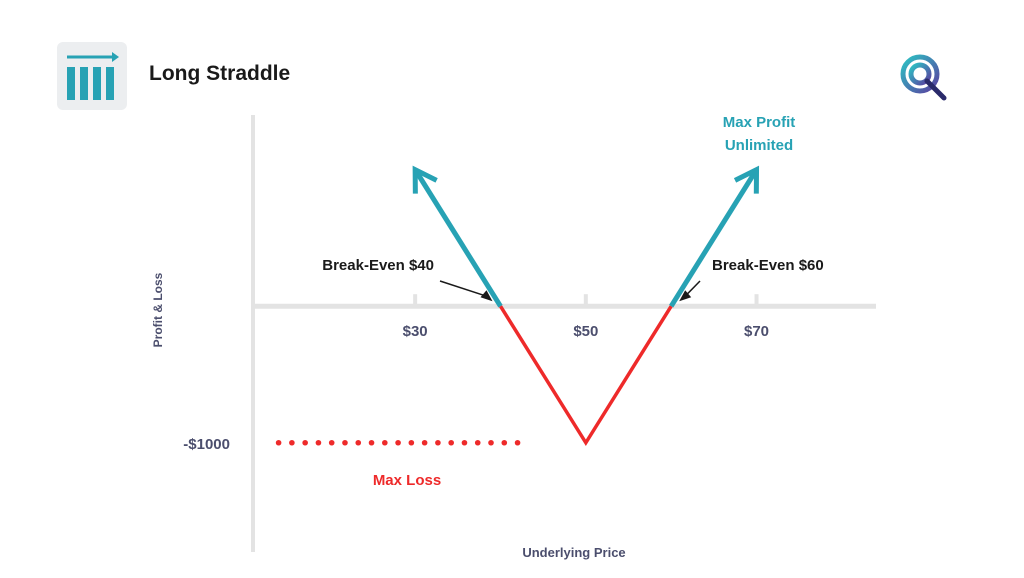 The height and width of the screenshot is (578, 1024). Describe the element at coordinates (586, 376) in the screenshot. I see `series-loss` at that location.